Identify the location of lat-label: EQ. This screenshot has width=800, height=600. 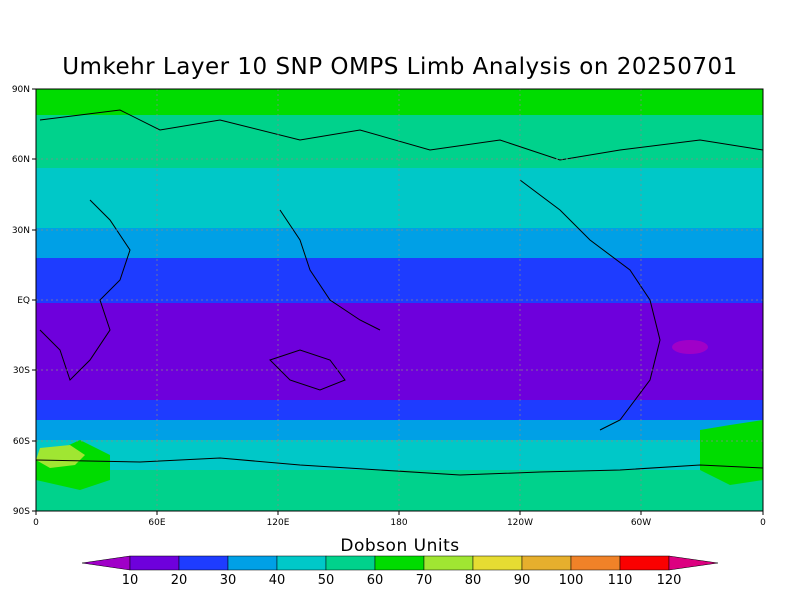
(23, 301).